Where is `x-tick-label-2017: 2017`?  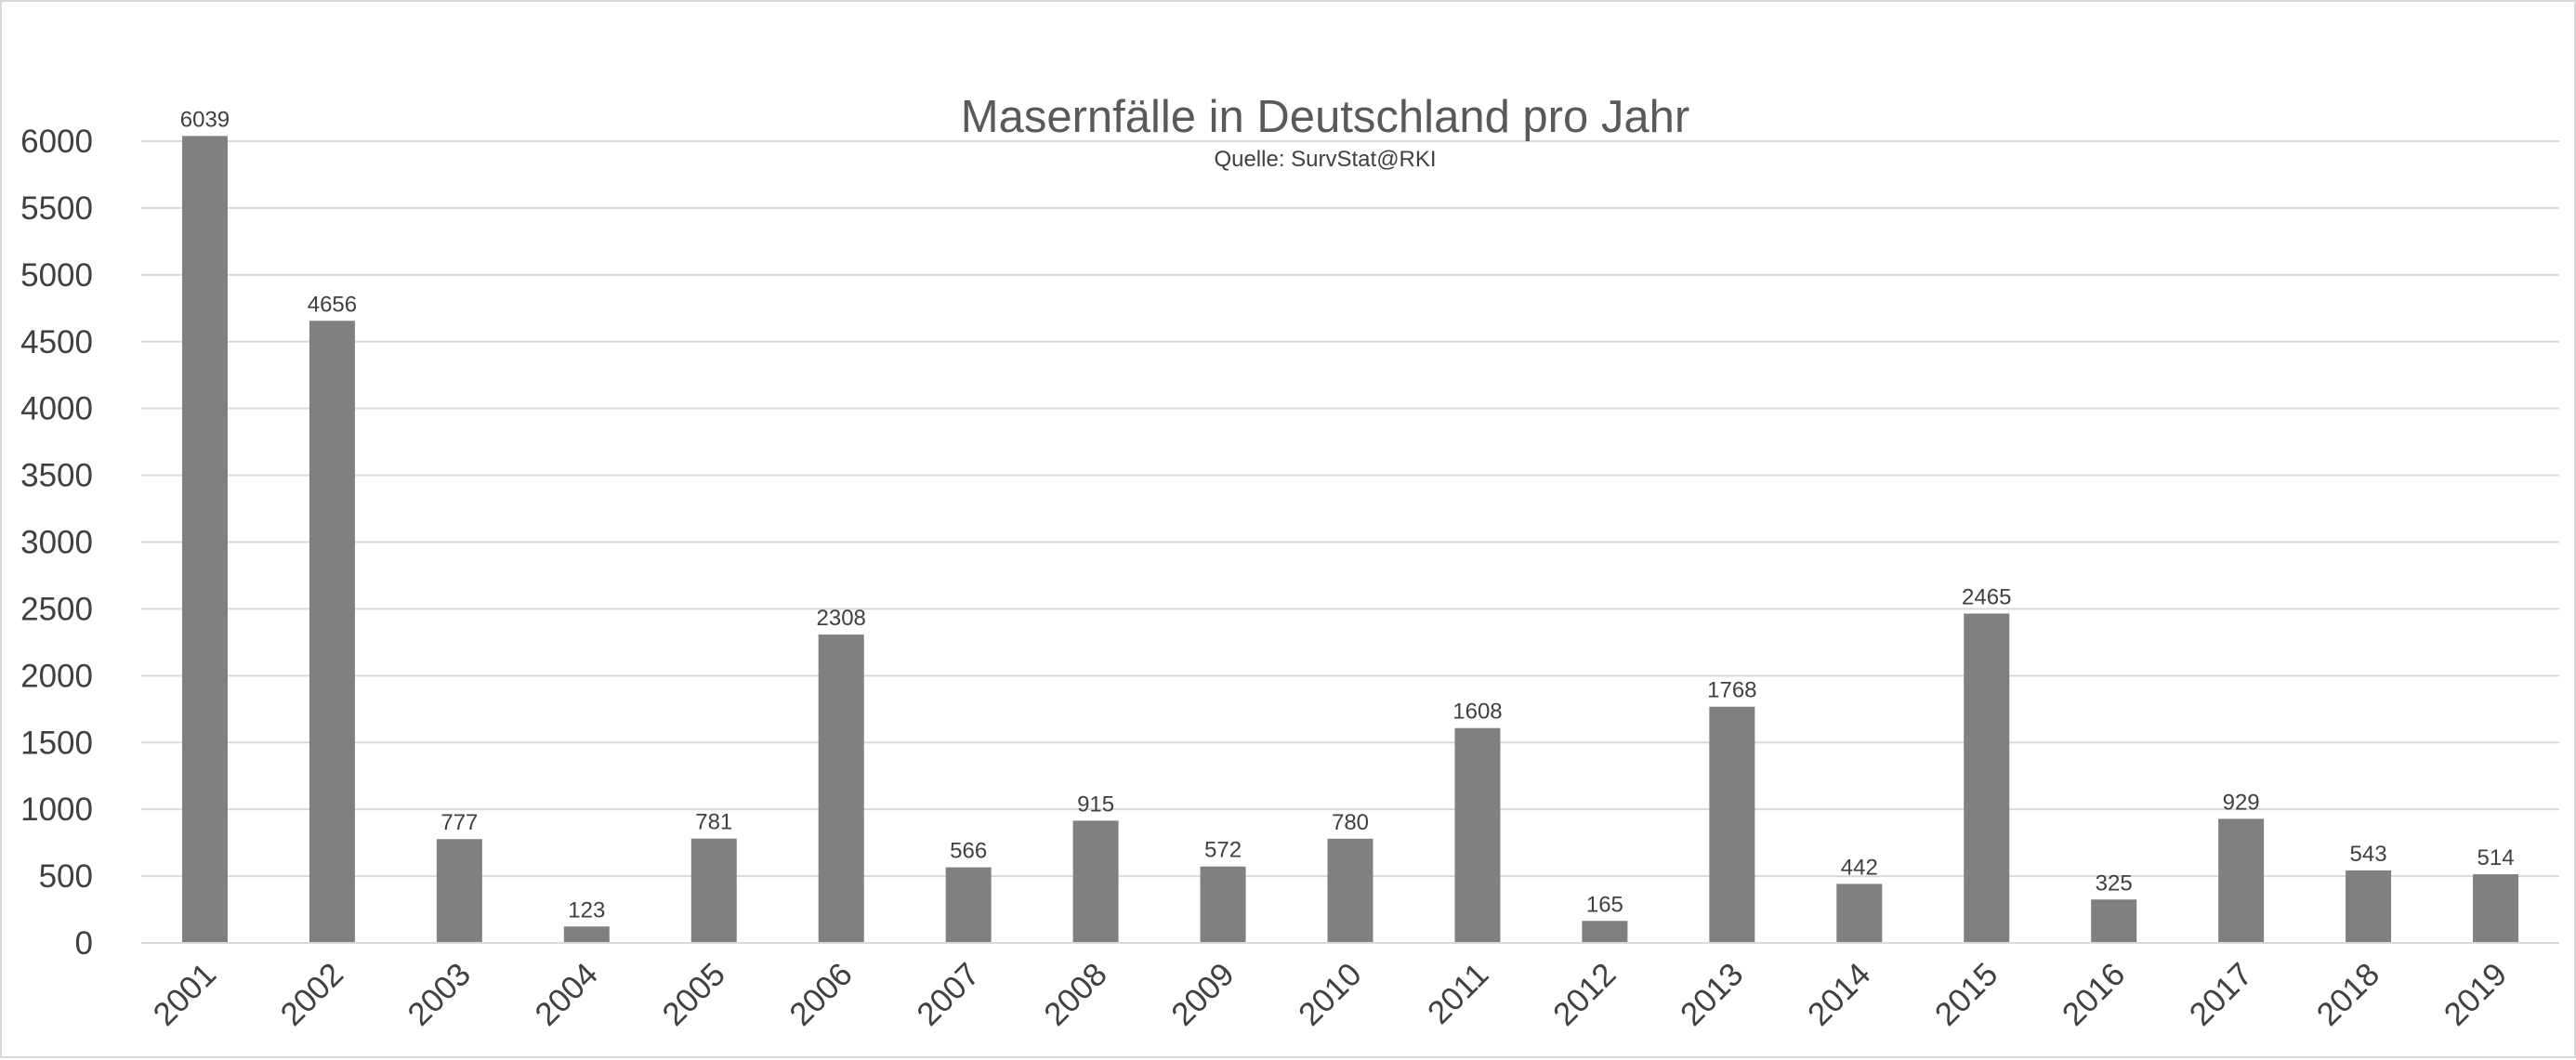
x-tick-label-2017: 2017 is located at coordinates (2221, 994).